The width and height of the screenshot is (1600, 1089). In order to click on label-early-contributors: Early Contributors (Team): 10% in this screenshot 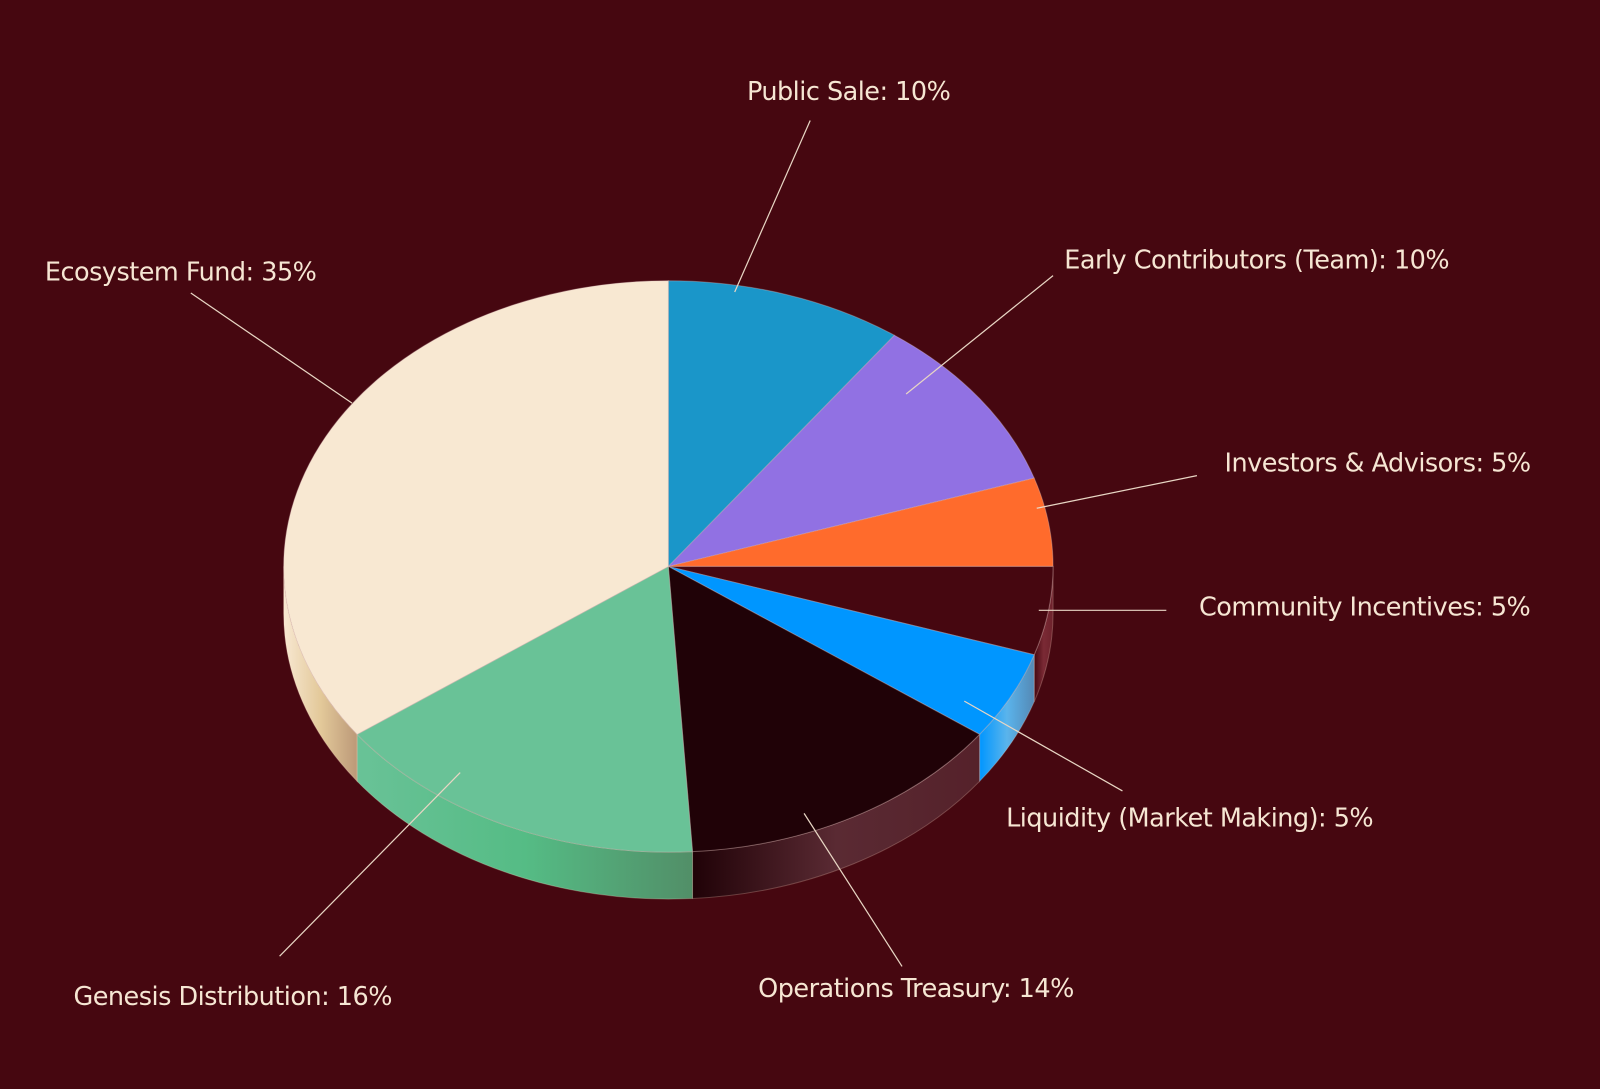, I will do `click(1256, 260)`.